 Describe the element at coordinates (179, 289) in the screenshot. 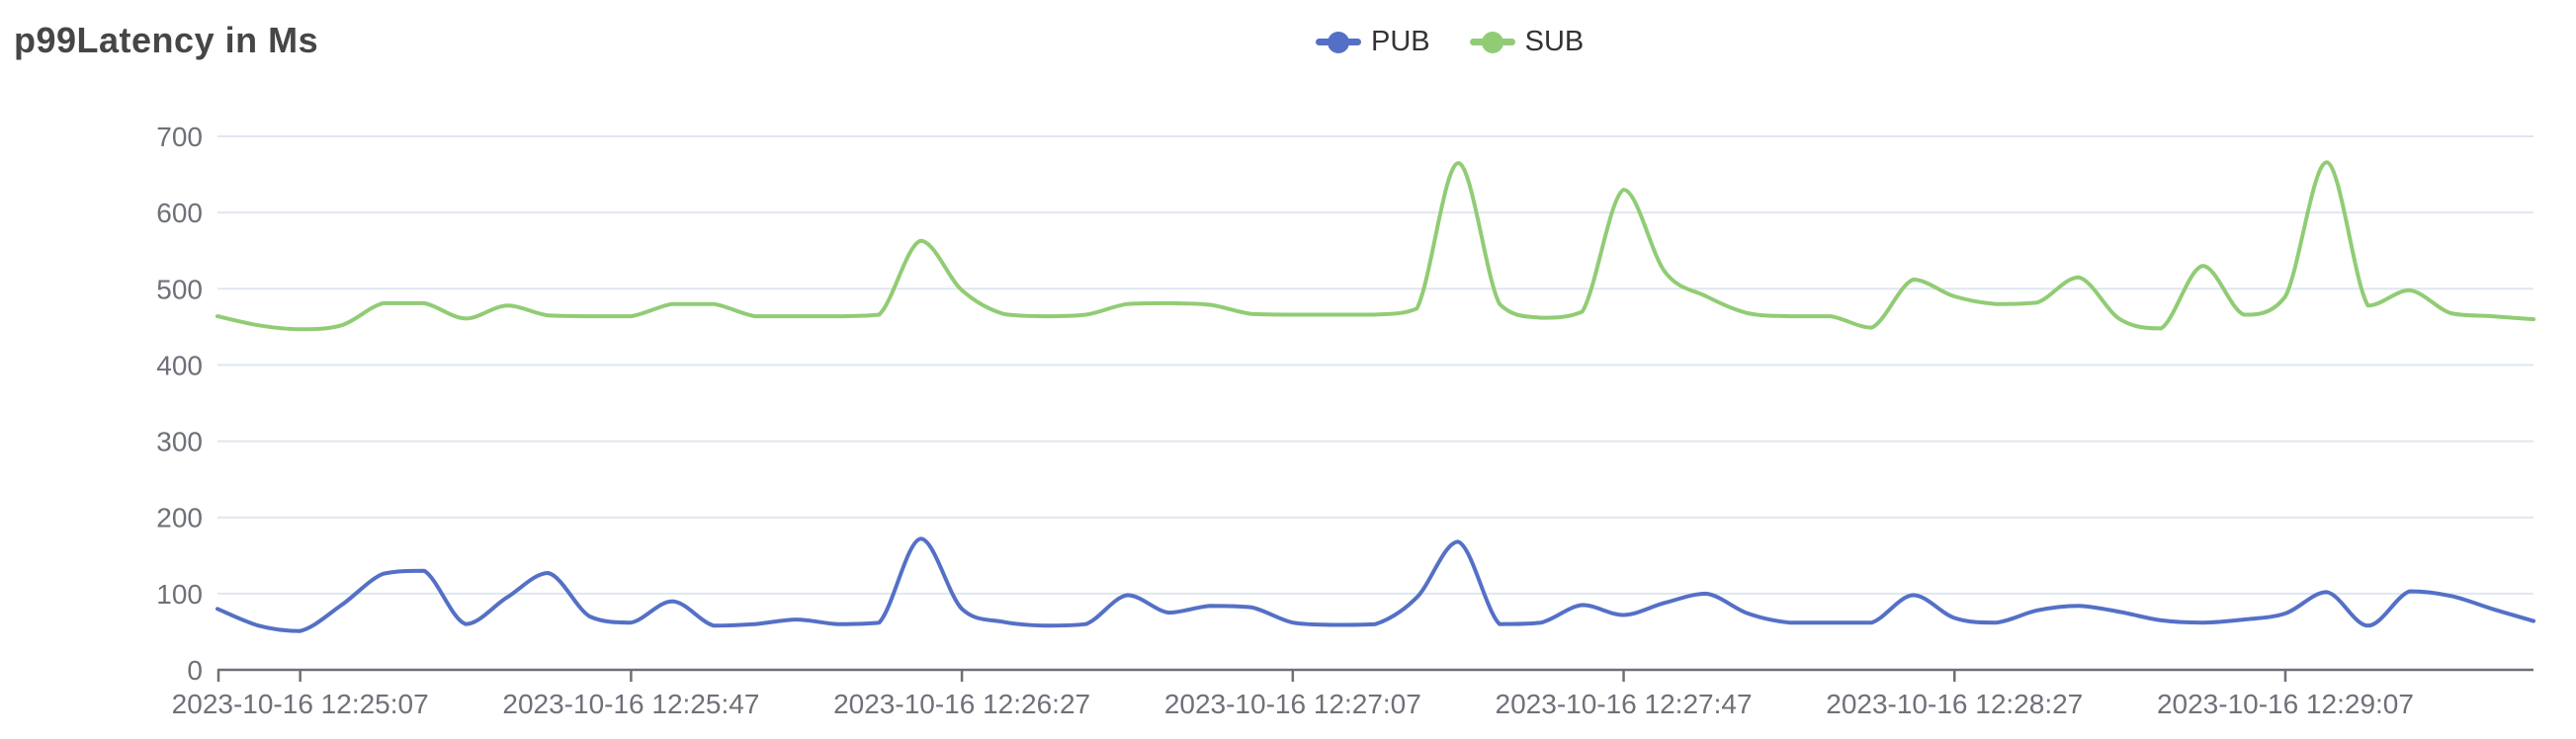

I see `y-axis-label-500: 500` at that location.